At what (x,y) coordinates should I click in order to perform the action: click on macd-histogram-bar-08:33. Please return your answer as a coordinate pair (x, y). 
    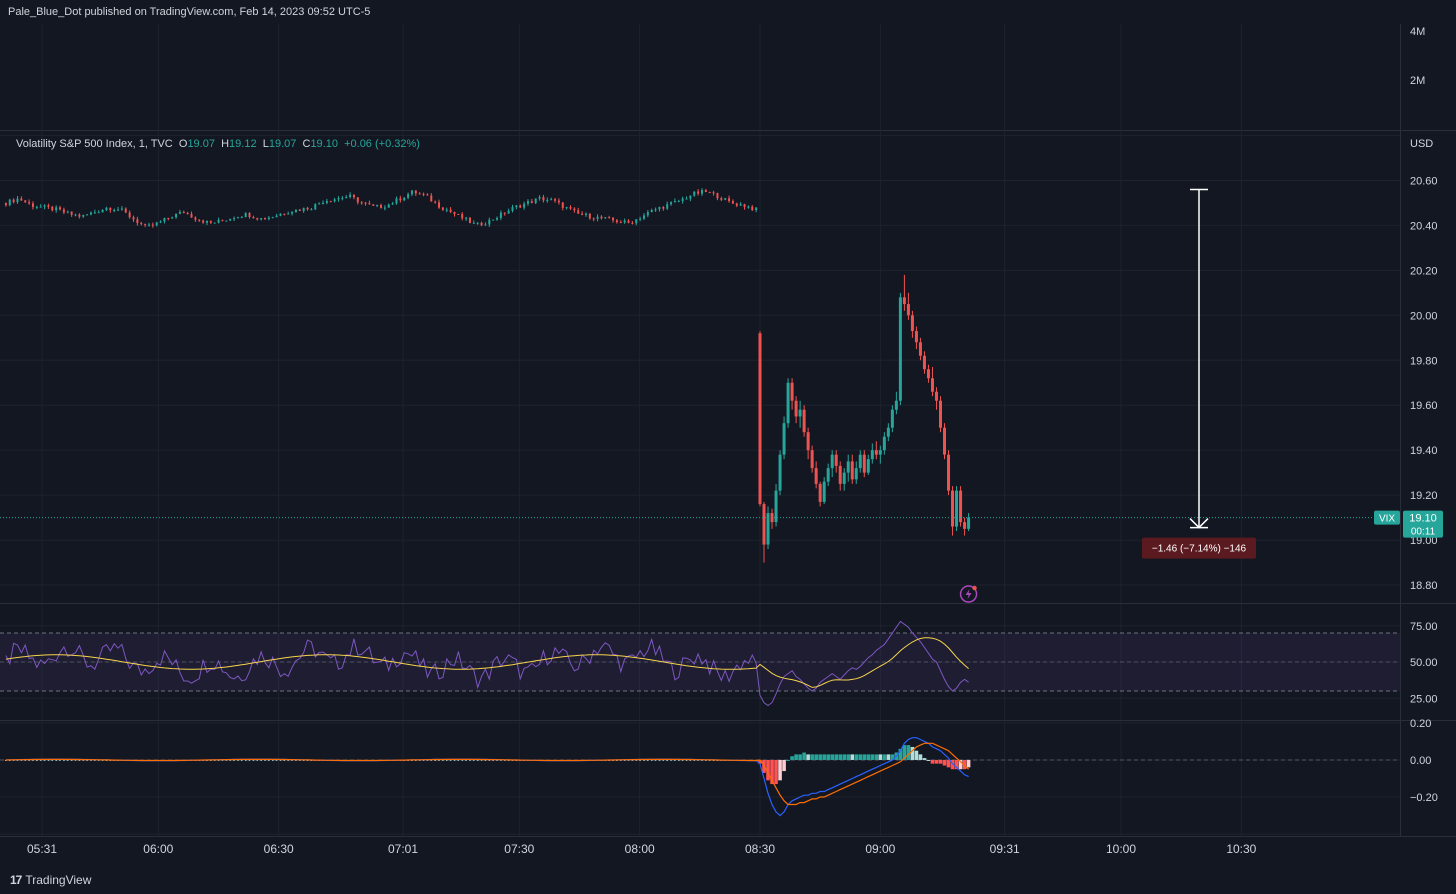
    Looking at the image, I should click on (772, 772).